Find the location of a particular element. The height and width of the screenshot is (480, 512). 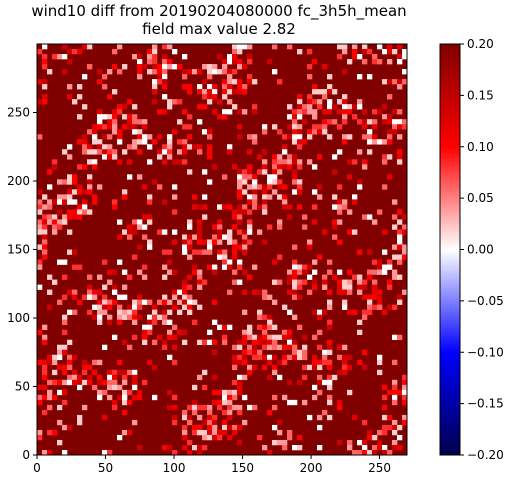

colorbar-gradient is located at coordinates (450, 249).